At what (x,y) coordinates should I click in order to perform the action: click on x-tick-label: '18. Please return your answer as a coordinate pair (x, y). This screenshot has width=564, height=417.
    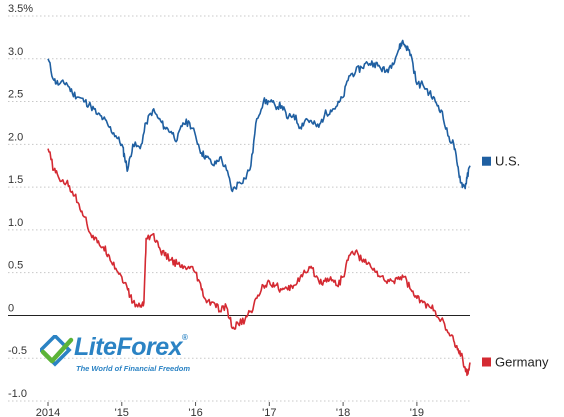
    Looking at the image, I should click on (343, 412).